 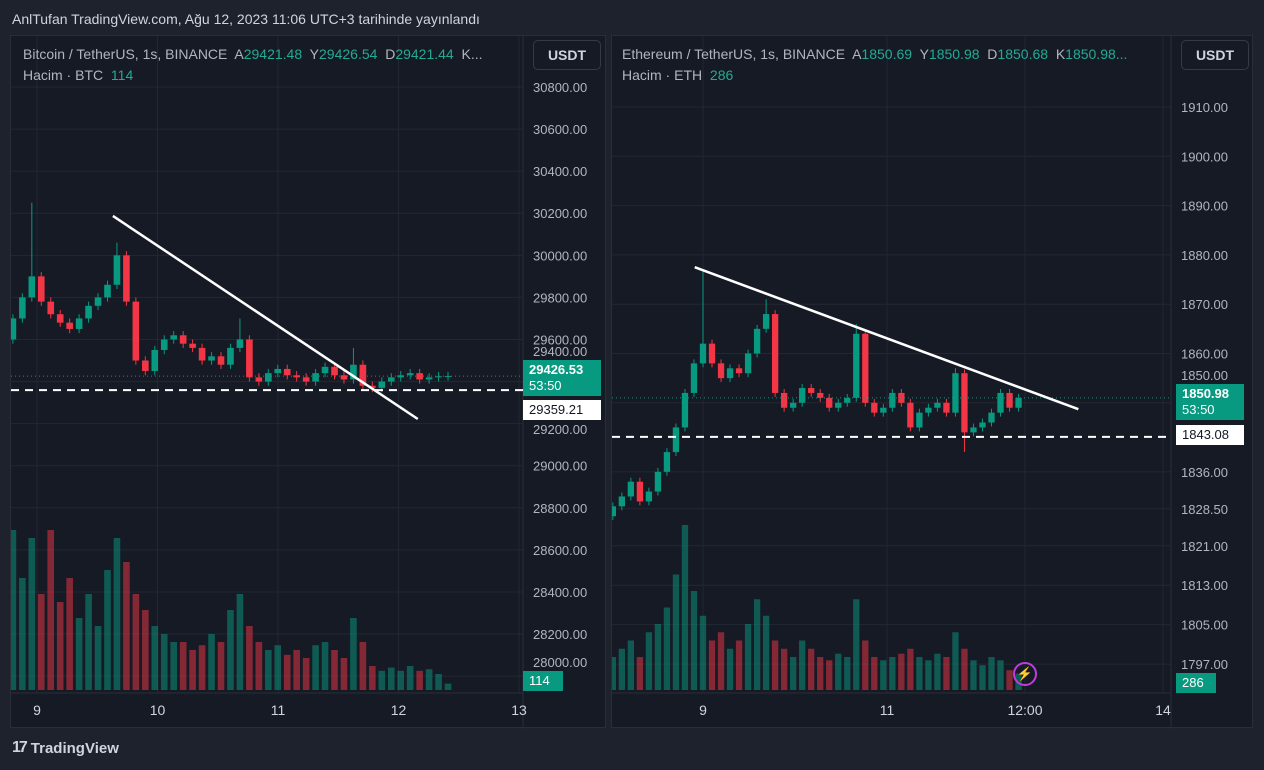 I want to click on line-price-badge: 1843.08, so click(x=1210, y=435).